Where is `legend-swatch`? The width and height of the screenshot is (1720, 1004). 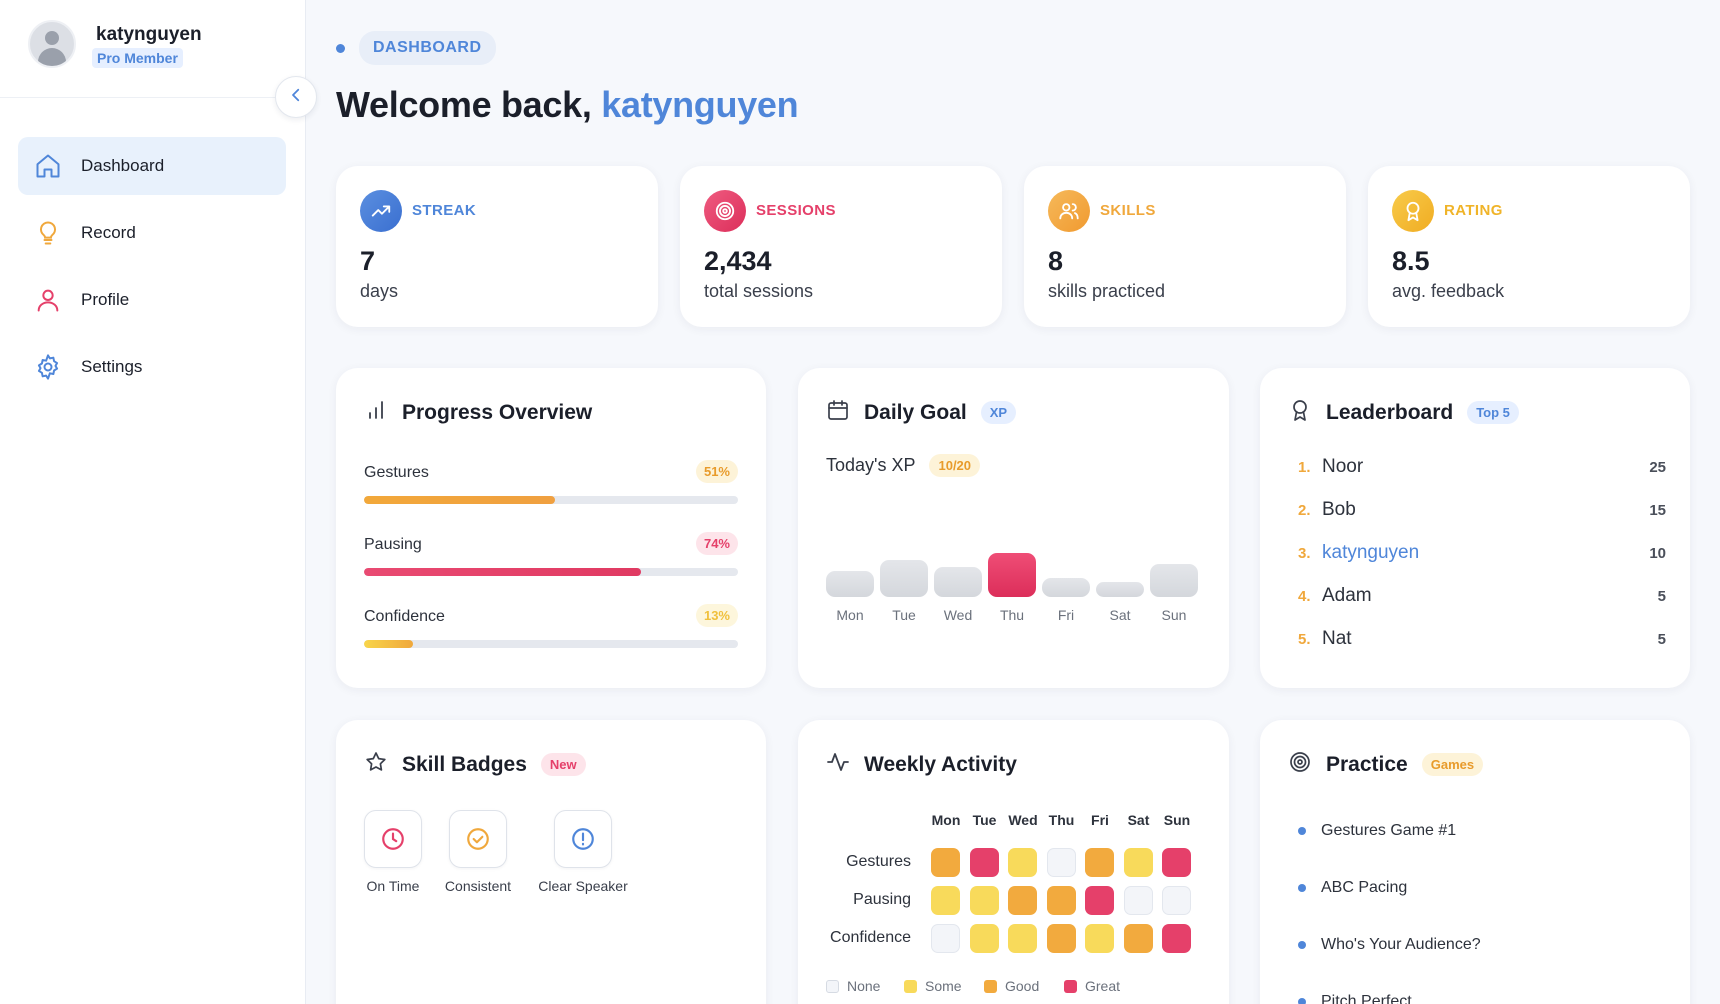 legend-swatch is located at coordinates (910, 986).